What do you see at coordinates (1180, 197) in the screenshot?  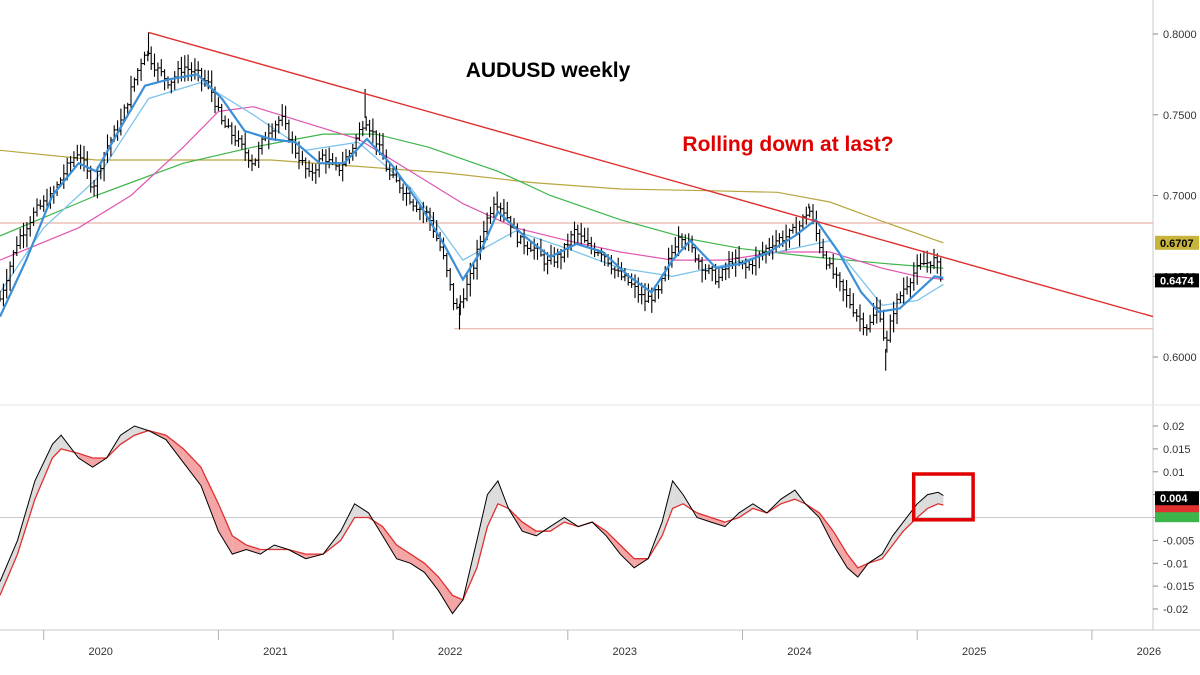 I see `price-tick-label: 0.7000` at bounding box center [1180, 197].